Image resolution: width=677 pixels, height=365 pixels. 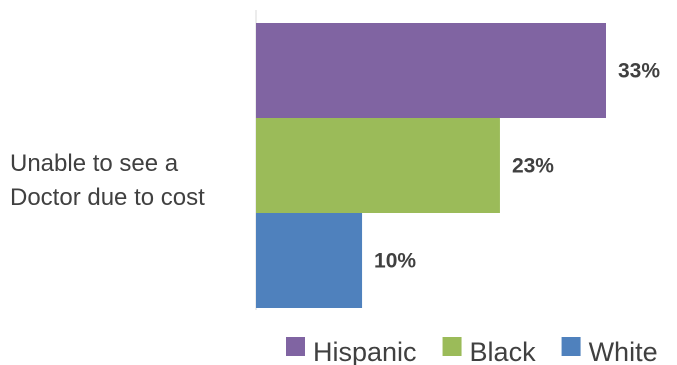 What do you see at coordinates (107, 197) in the screenshot?
I see `category-label-line-2: Doctor due to cost` at bounding box center [107, 197].